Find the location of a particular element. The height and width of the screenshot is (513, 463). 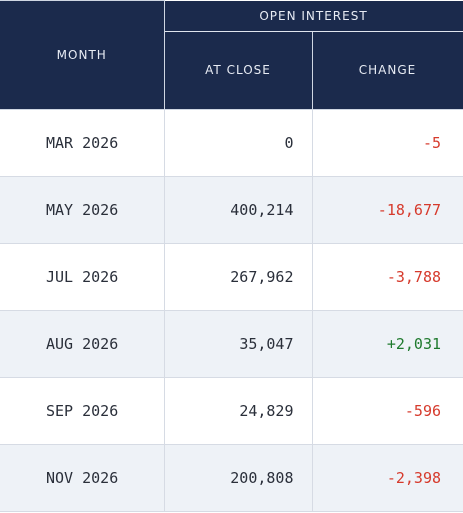

open-interest-group-header: OPEN INTEREST is located at coordinates (313, 16).